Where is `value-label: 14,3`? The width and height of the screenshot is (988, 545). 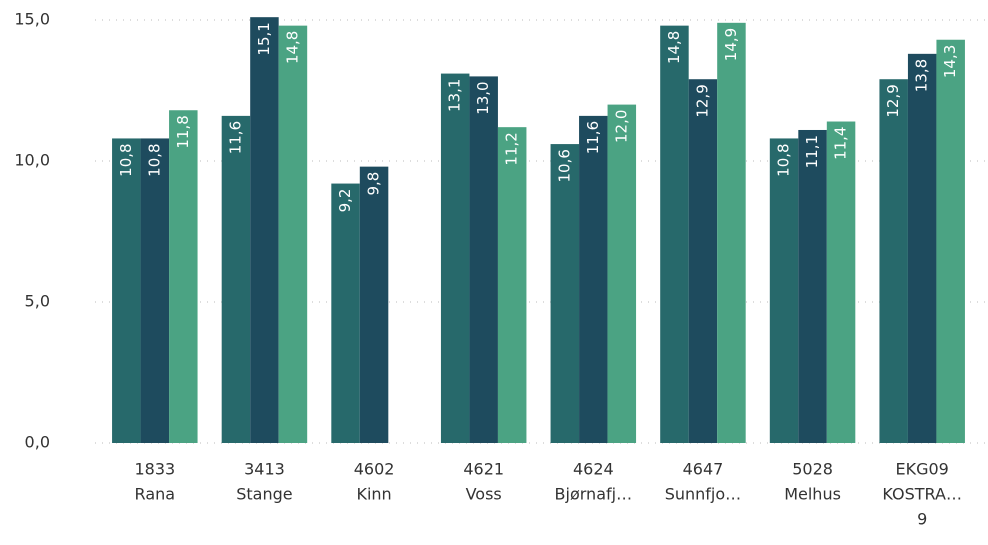 value-label: 14,3 is located at coordinates (950, 61).